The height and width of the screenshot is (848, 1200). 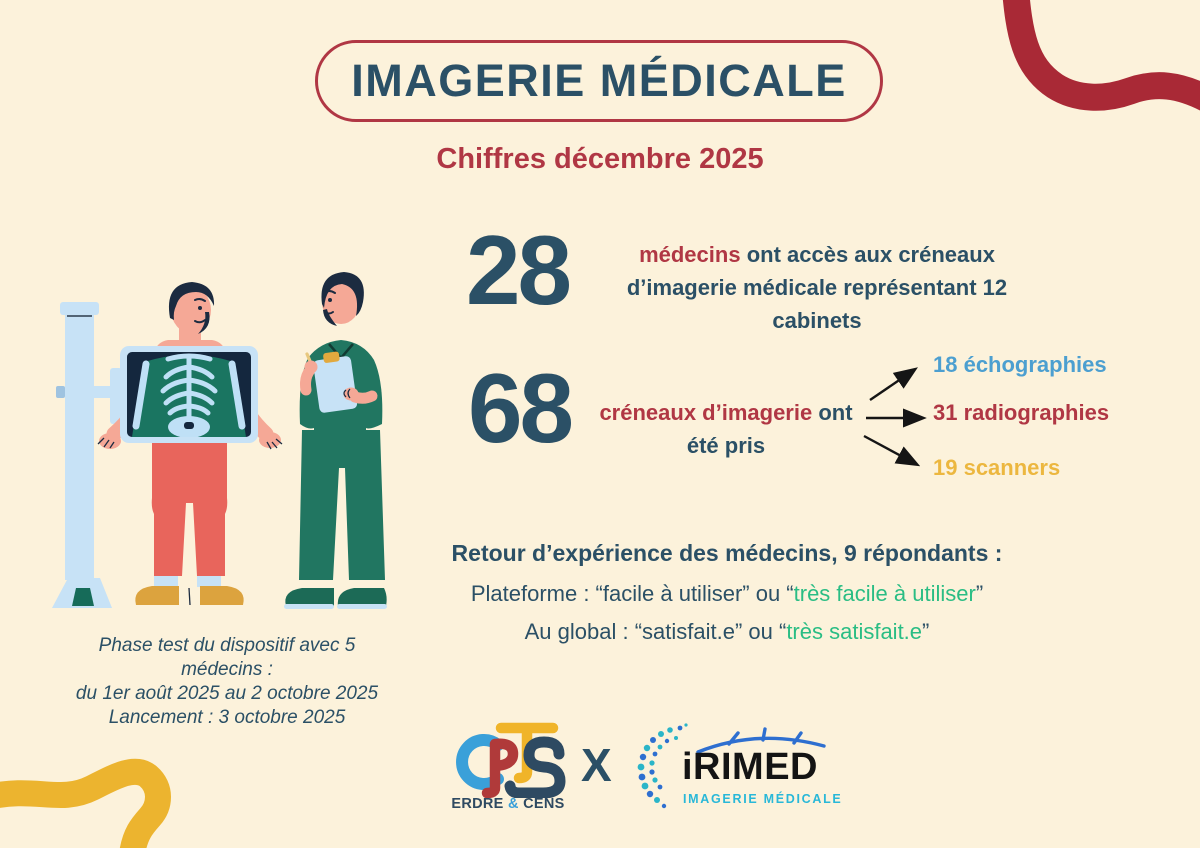 What do you see at coordinates (85, 803) in the screenshot?
I see `squiggle-bottom-left` at bounding box center [85, 803].